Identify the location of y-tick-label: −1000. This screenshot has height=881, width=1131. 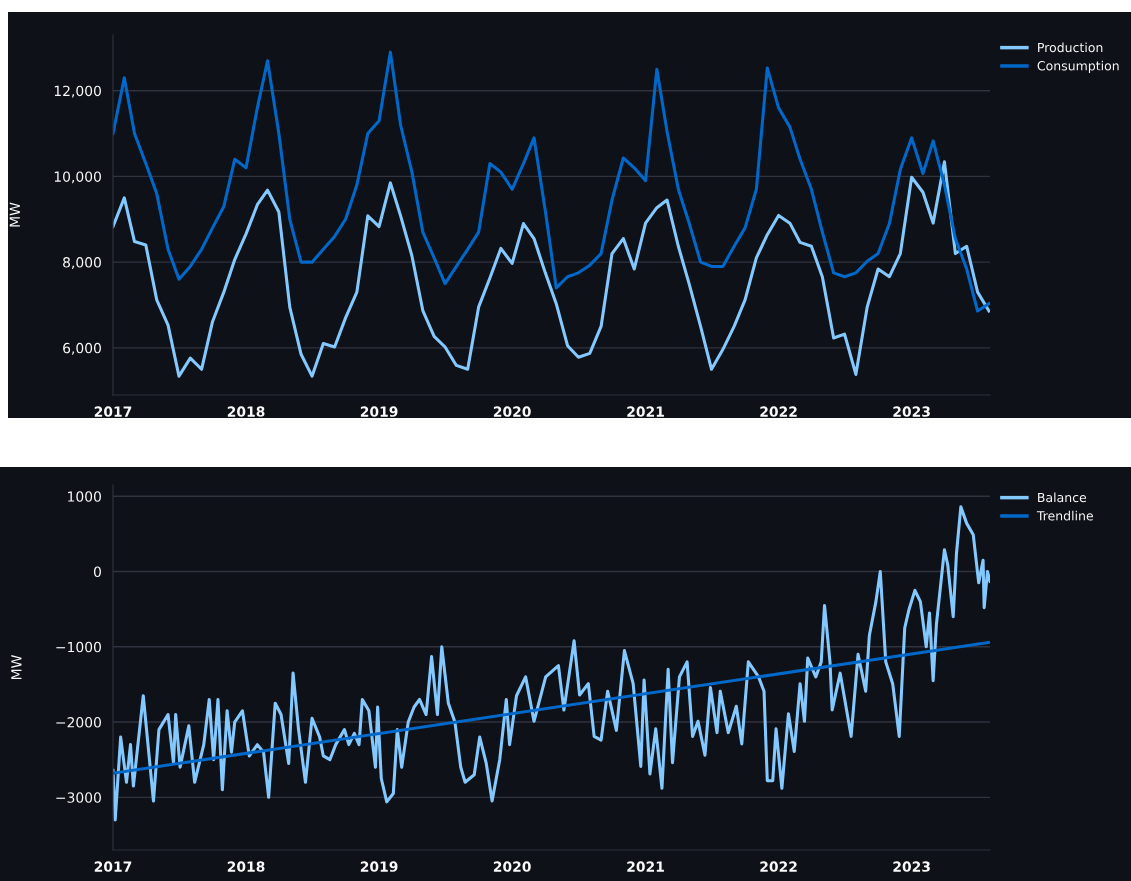
(78, 647).